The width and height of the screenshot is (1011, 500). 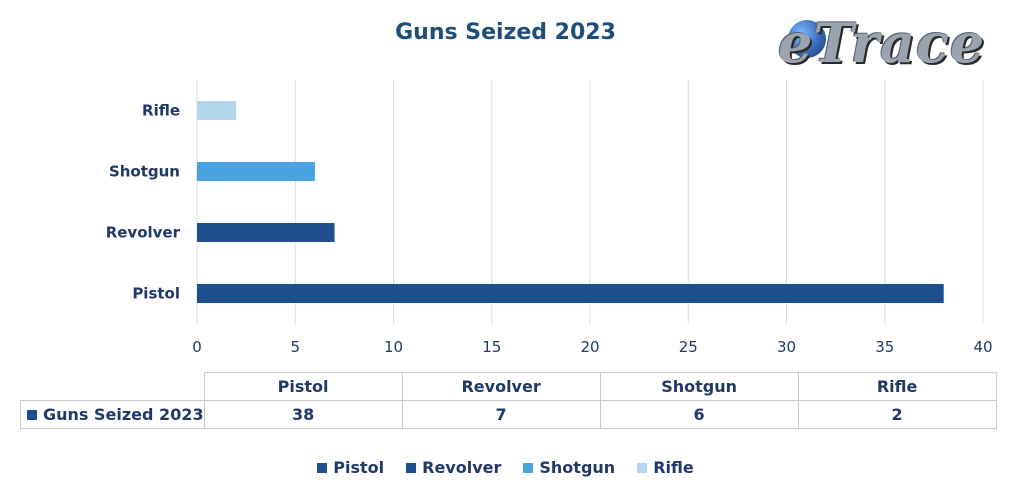 I want to click on bar-pistol, so click(x=570, y=293).